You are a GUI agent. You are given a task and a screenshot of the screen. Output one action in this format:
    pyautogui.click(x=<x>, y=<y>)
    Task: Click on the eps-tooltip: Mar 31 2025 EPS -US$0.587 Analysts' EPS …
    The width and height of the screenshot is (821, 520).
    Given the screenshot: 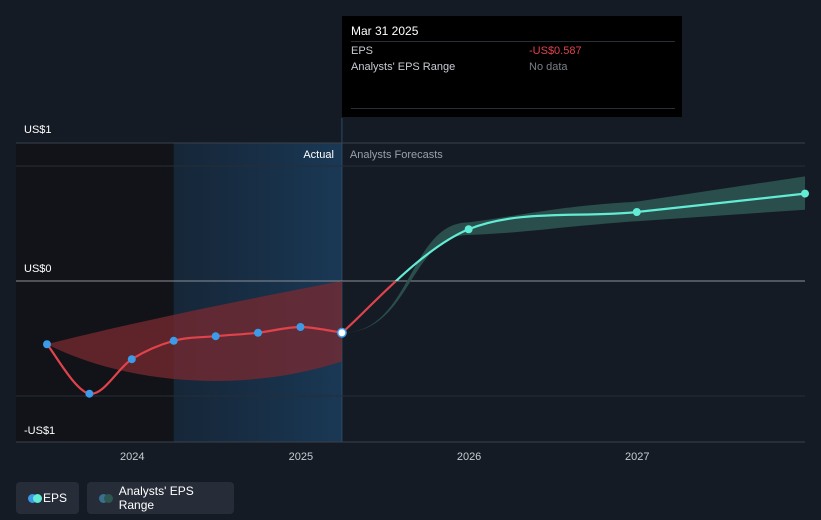 What is the action you would take?
    pyautogui.click(x=512, y=66)
    